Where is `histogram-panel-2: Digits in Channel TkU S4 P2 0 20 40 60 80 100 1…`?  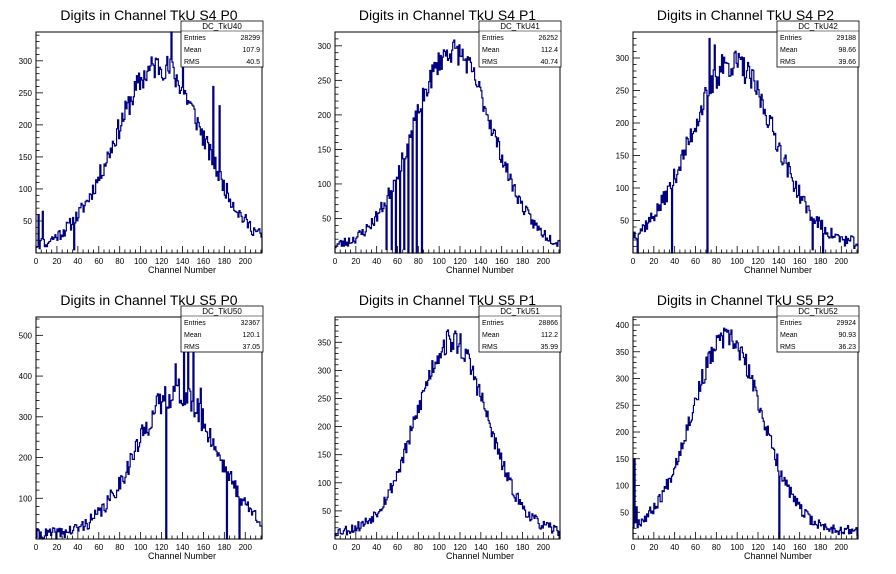 histogram-panel-2: Digits in Channel TkU S4 P2 0 20 40 60 80 100 1… is located at coordinates (738, 141).